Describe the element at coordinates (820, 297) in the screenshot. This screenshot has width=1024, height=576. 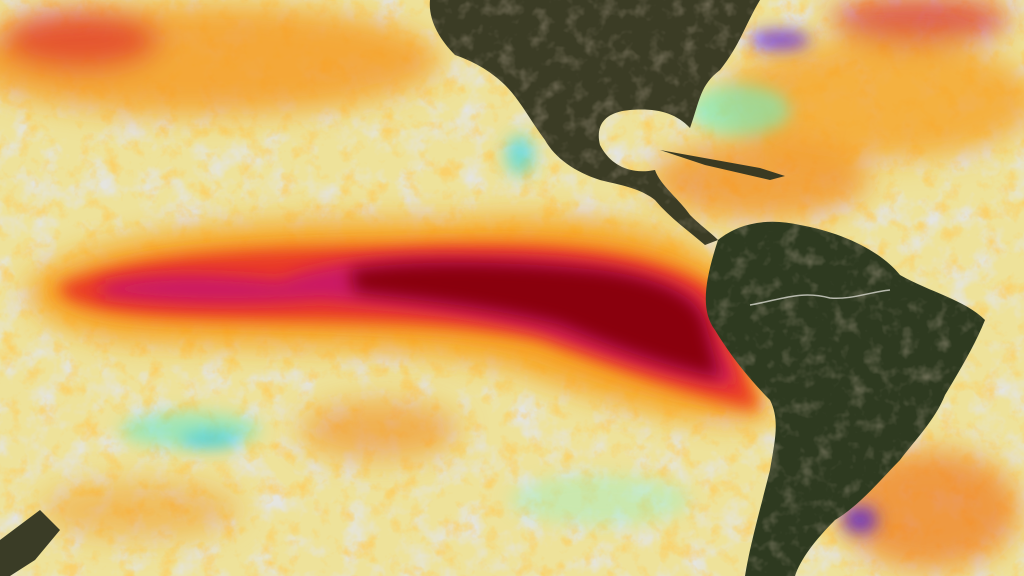
I see `amazon-river` at that location.